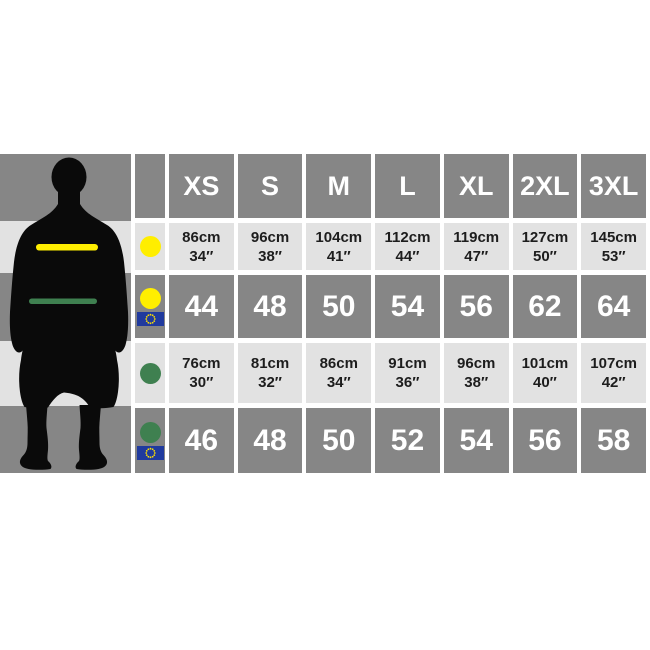  Describe the element at coordinates (150, 186) in the screenshot. I see `icon-header-spacer` at that location.